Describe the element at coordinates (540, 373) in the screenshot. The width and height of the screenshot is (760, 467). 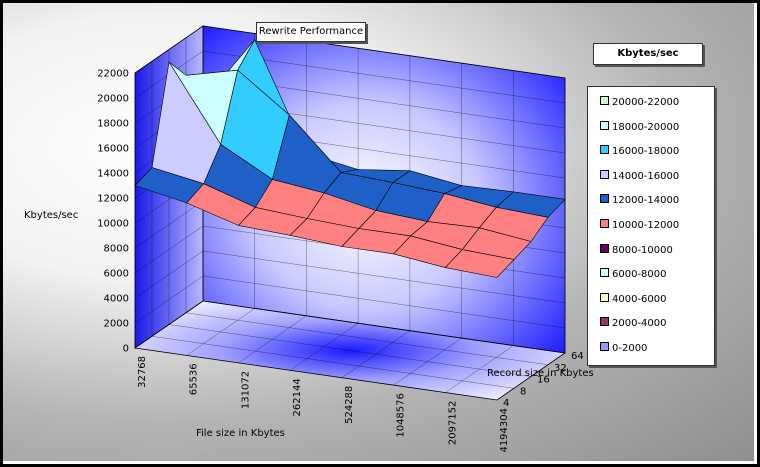
I see `depth-axis-label: Record size in Kbytes` at that location.